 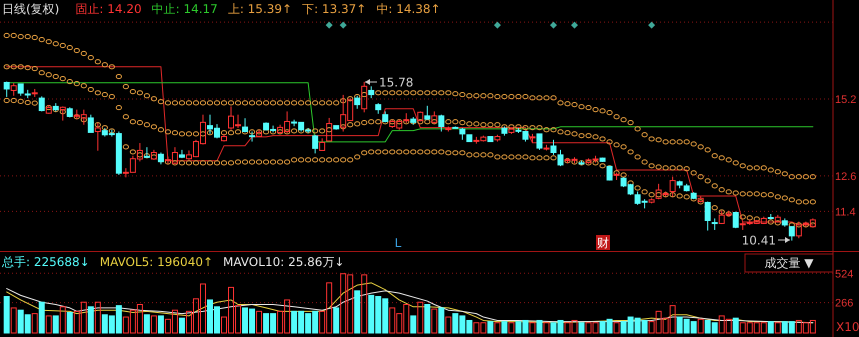 What do you see at coordinates (334, 9) in the screenshot?
I see `annotation: 下: 13.37↑` at bounding box center [334, 9].